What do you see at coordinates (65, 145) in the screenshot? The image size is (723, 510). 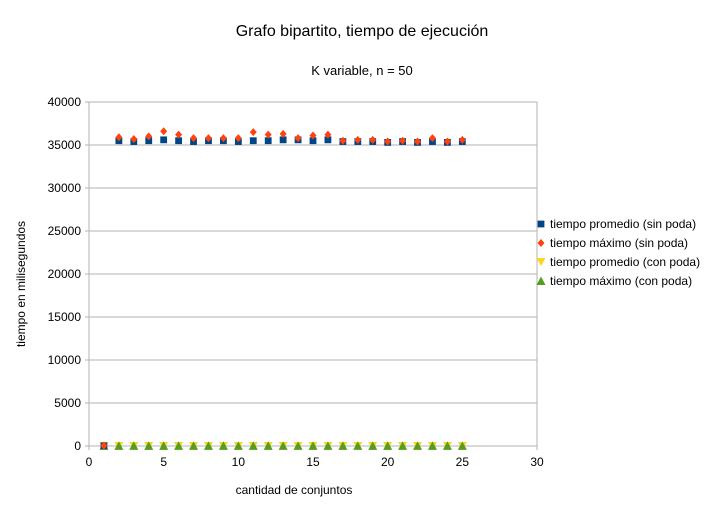 I see `y-tick-label: 35000` at bounding box center [65, 145].